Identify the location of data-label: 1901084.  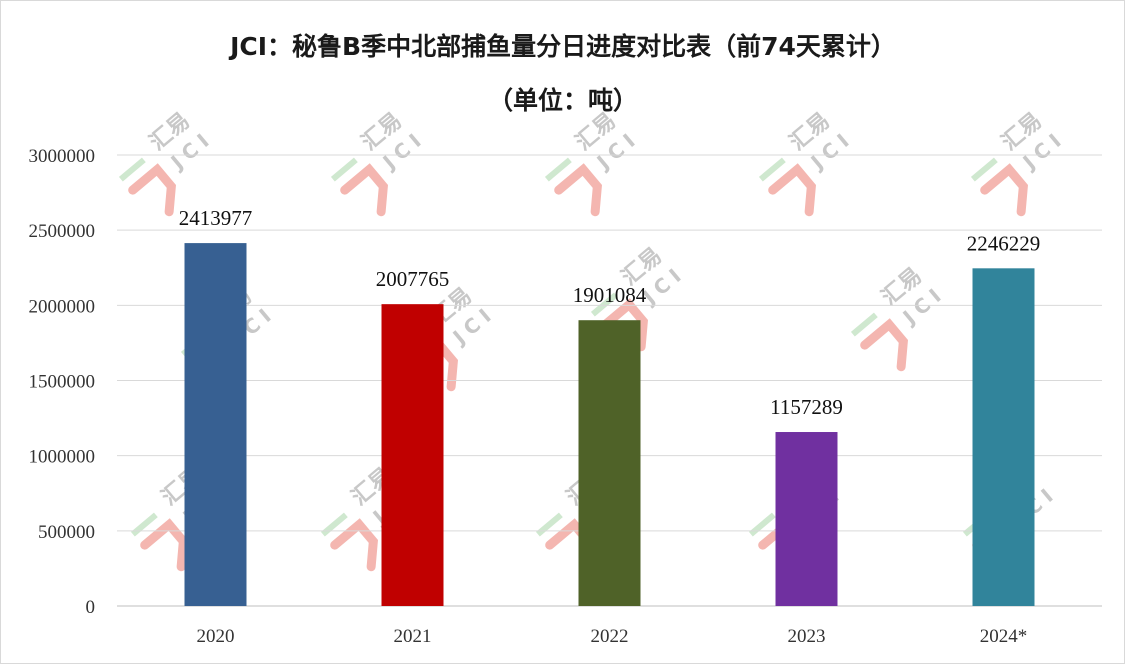
(610, 295).